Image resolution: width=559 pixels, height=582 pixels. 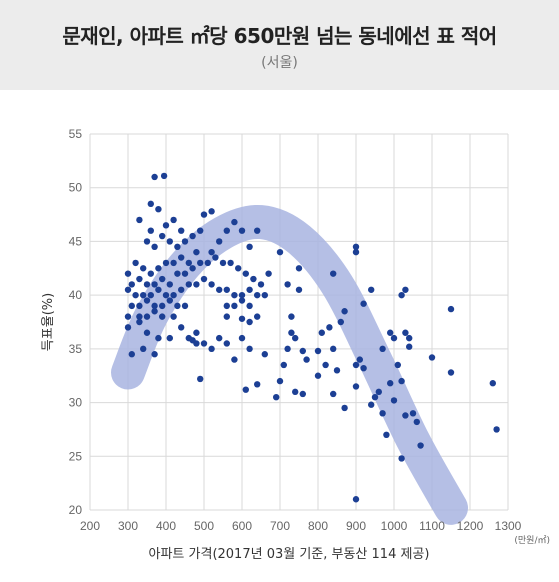 I want to click on x-tick-label: 600, so click(x=242, y=526).